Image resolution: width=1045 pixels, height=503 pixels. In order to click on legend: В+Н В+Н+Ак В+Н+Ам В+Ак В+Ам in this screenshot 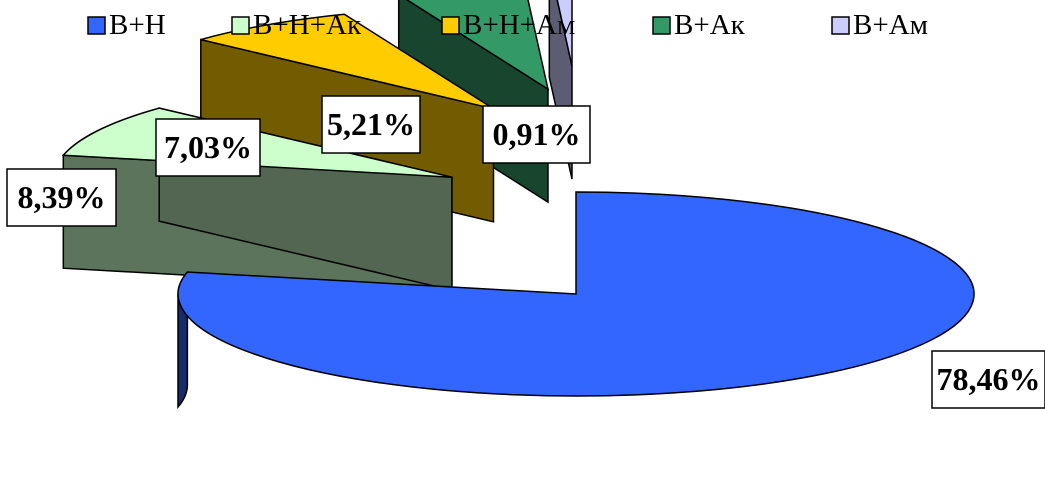, I will do `click(507, 25)`.